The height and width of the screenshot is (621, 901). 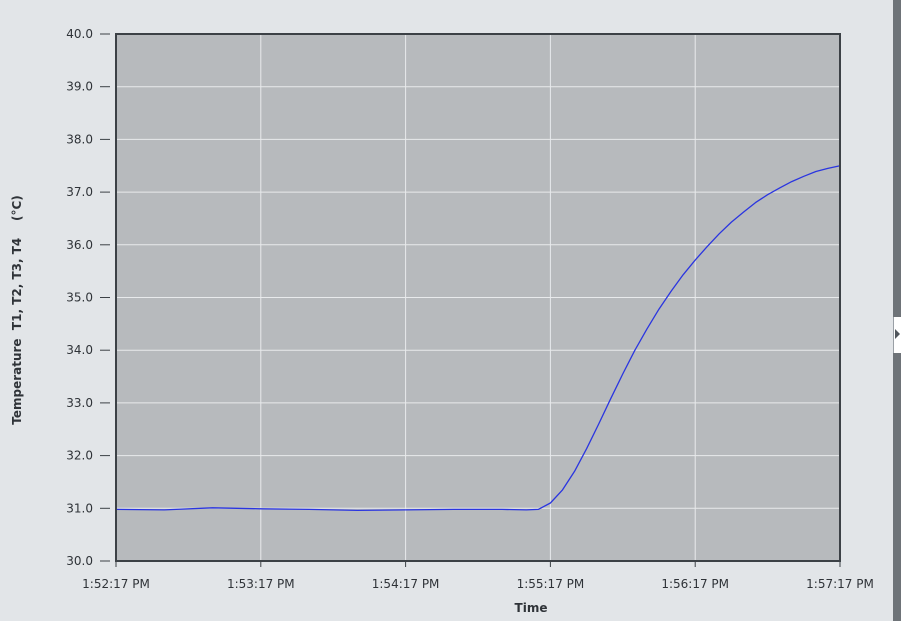 What do you see at coordinates (551, 584) in the screenshot?
I see `x-tick-label: 1:55:17 PM` at bounding box center [551, 584].